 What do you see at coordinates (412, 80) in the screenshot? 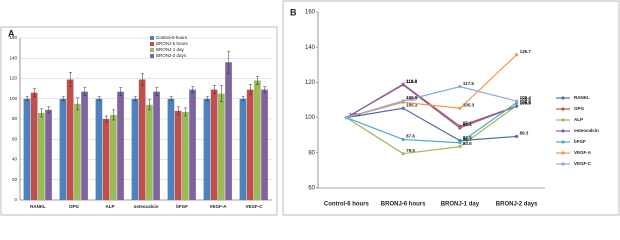
I see `value-label: 119.0` at bounding box center [412, 80].